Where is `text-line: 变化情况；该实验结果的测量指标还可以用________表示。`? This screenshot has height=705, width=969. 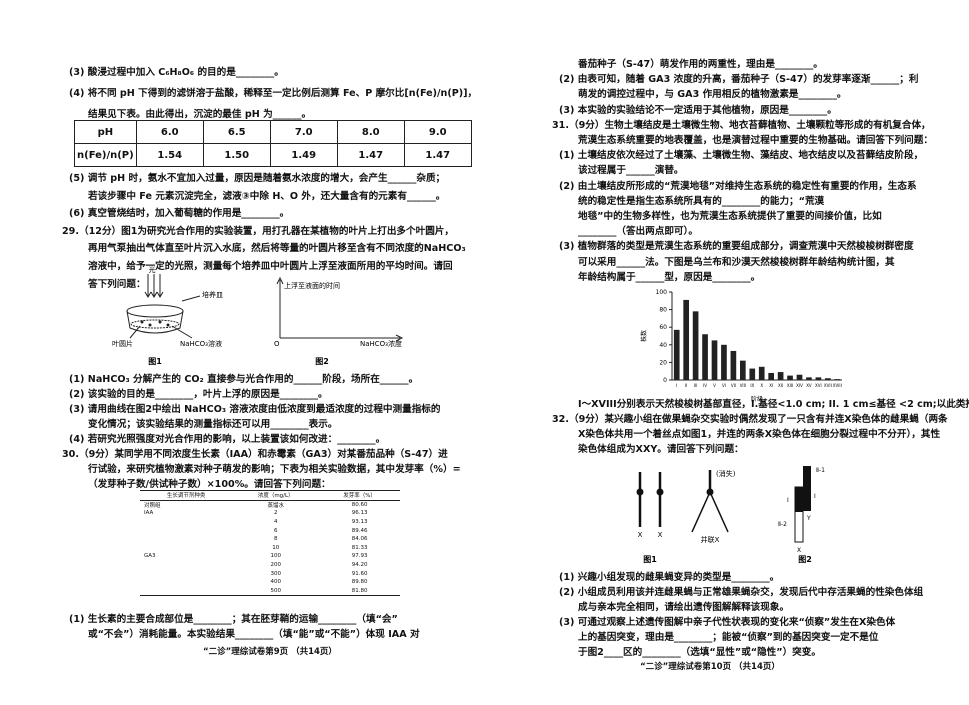 text-line: 变化情况；该实验结果的测量指标还可以用________表示。 is located at coordinates (213, 424).